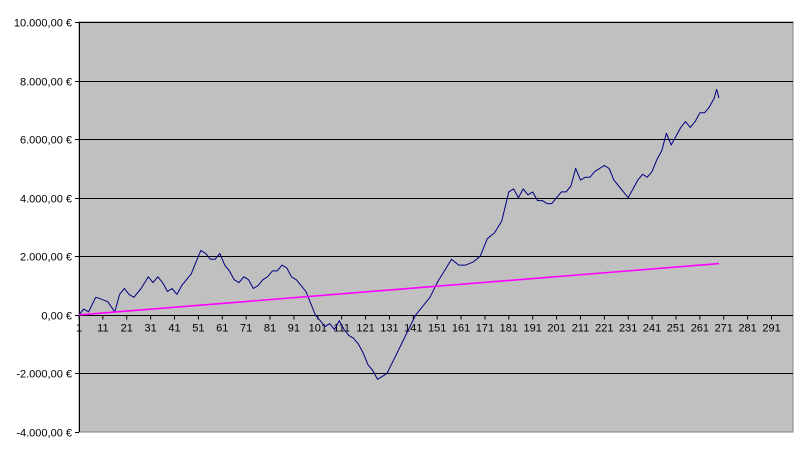 Image resolution: width=795 pixels, height=455 pixels. I want to click on x-tick-label: 161, so click(461, 329).